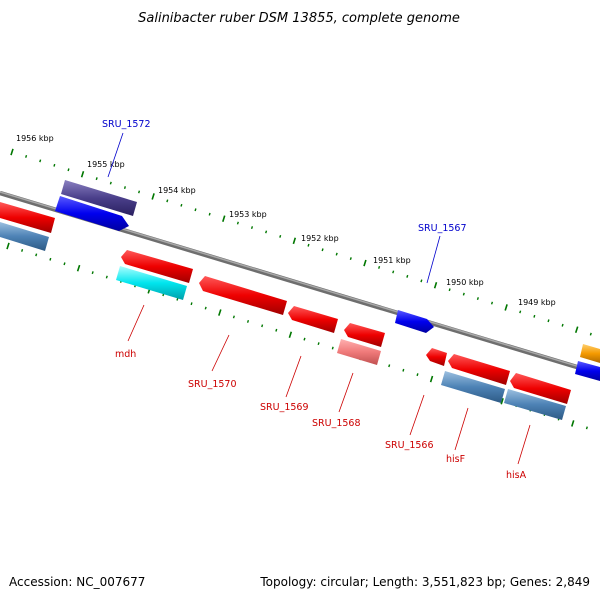  What do you see at coordinates (417, 415) in the screenshot?
I see `leader-line-sru1566` at bounding box center [417, 415].